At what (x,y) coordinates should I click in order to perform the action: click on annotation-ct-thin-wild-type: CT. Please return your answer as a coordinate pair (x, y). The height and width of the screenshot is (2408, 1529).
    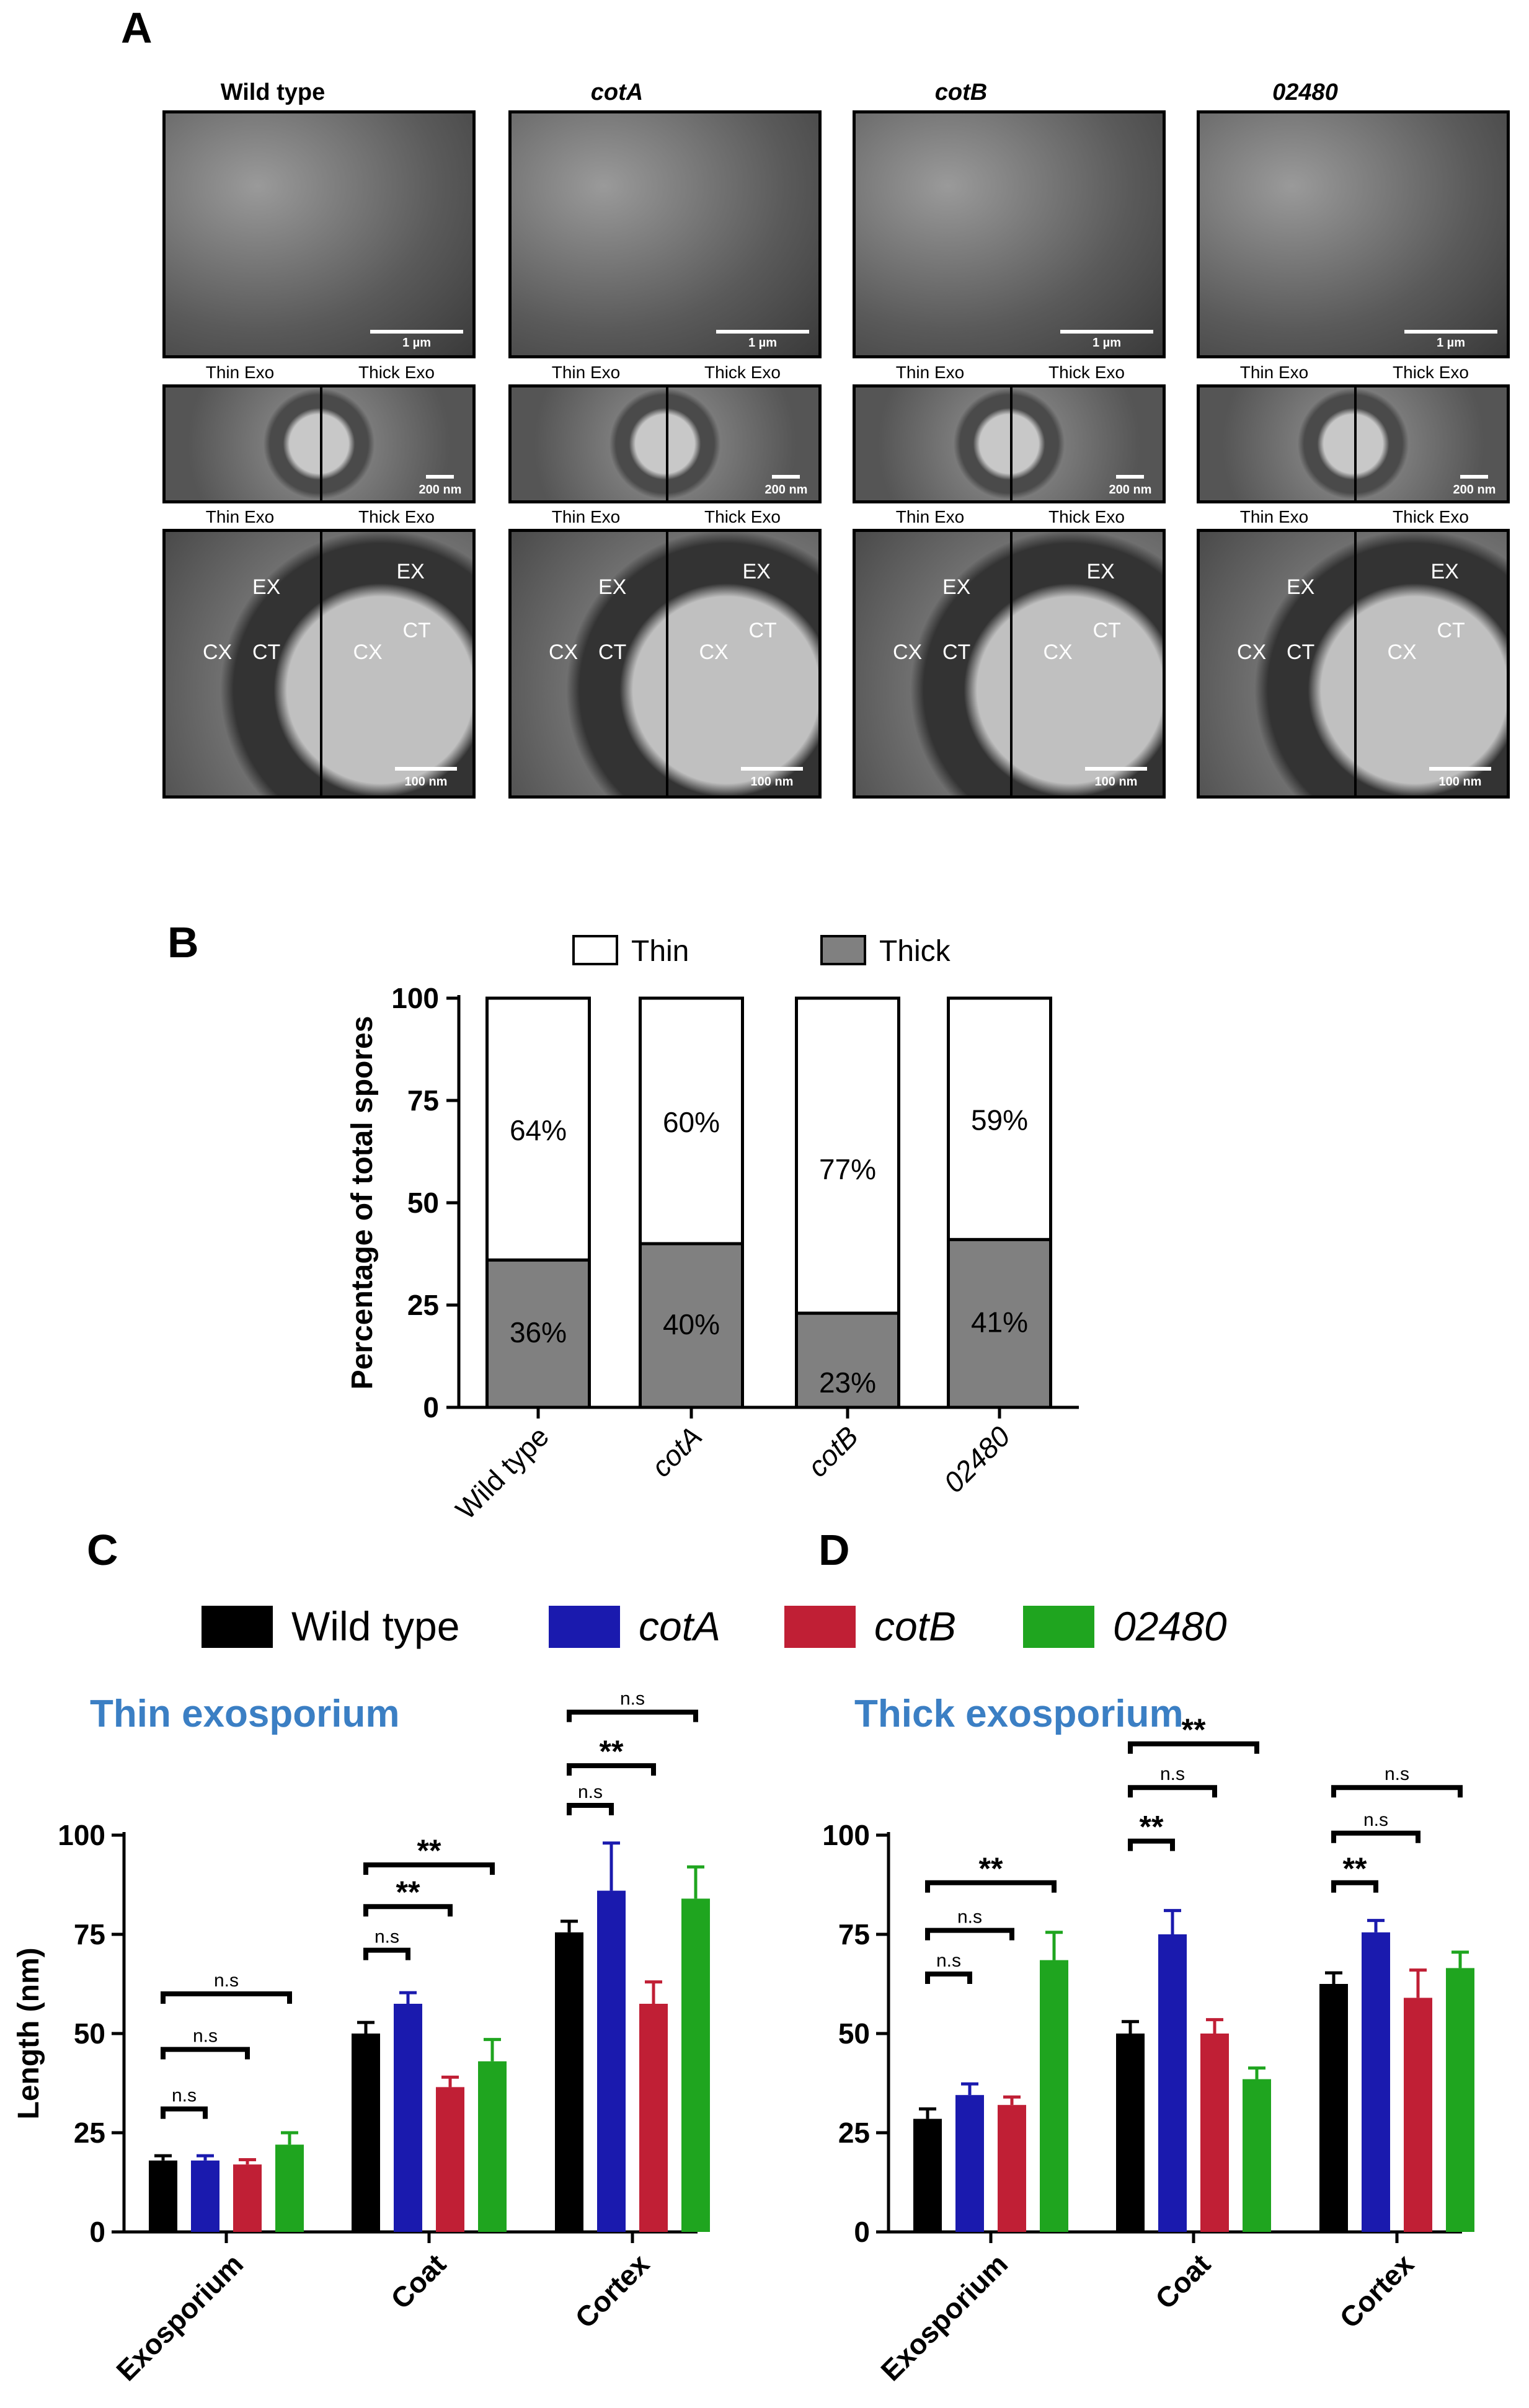
    Looking at the image, I should click on (266, 652).